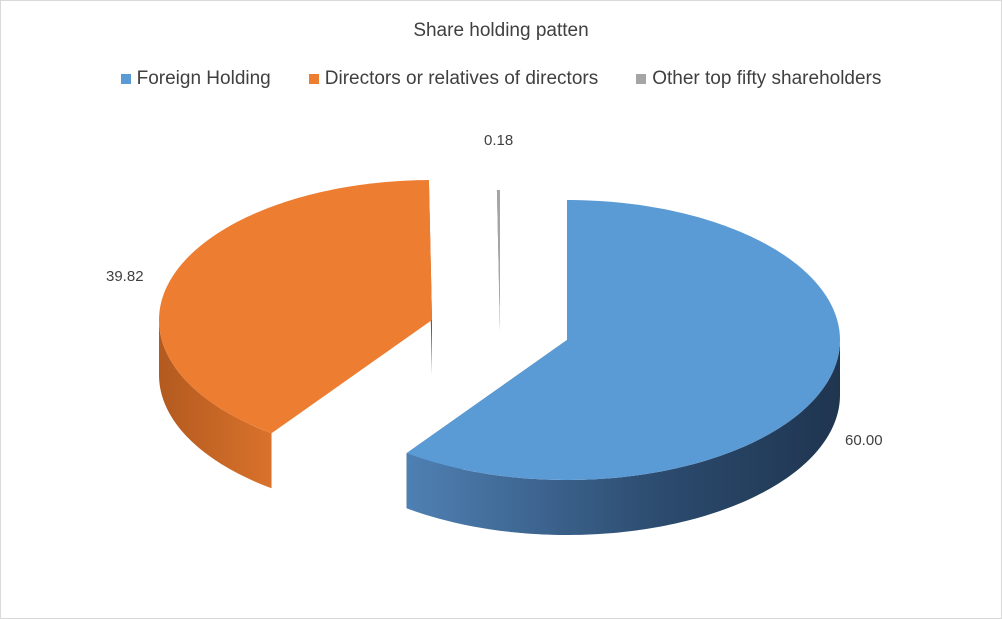  What do you see at coordinates (461, 78) in the screenshot?
I see `legend-label: Directors or relatives of directors` at bounding box center [461, 78].